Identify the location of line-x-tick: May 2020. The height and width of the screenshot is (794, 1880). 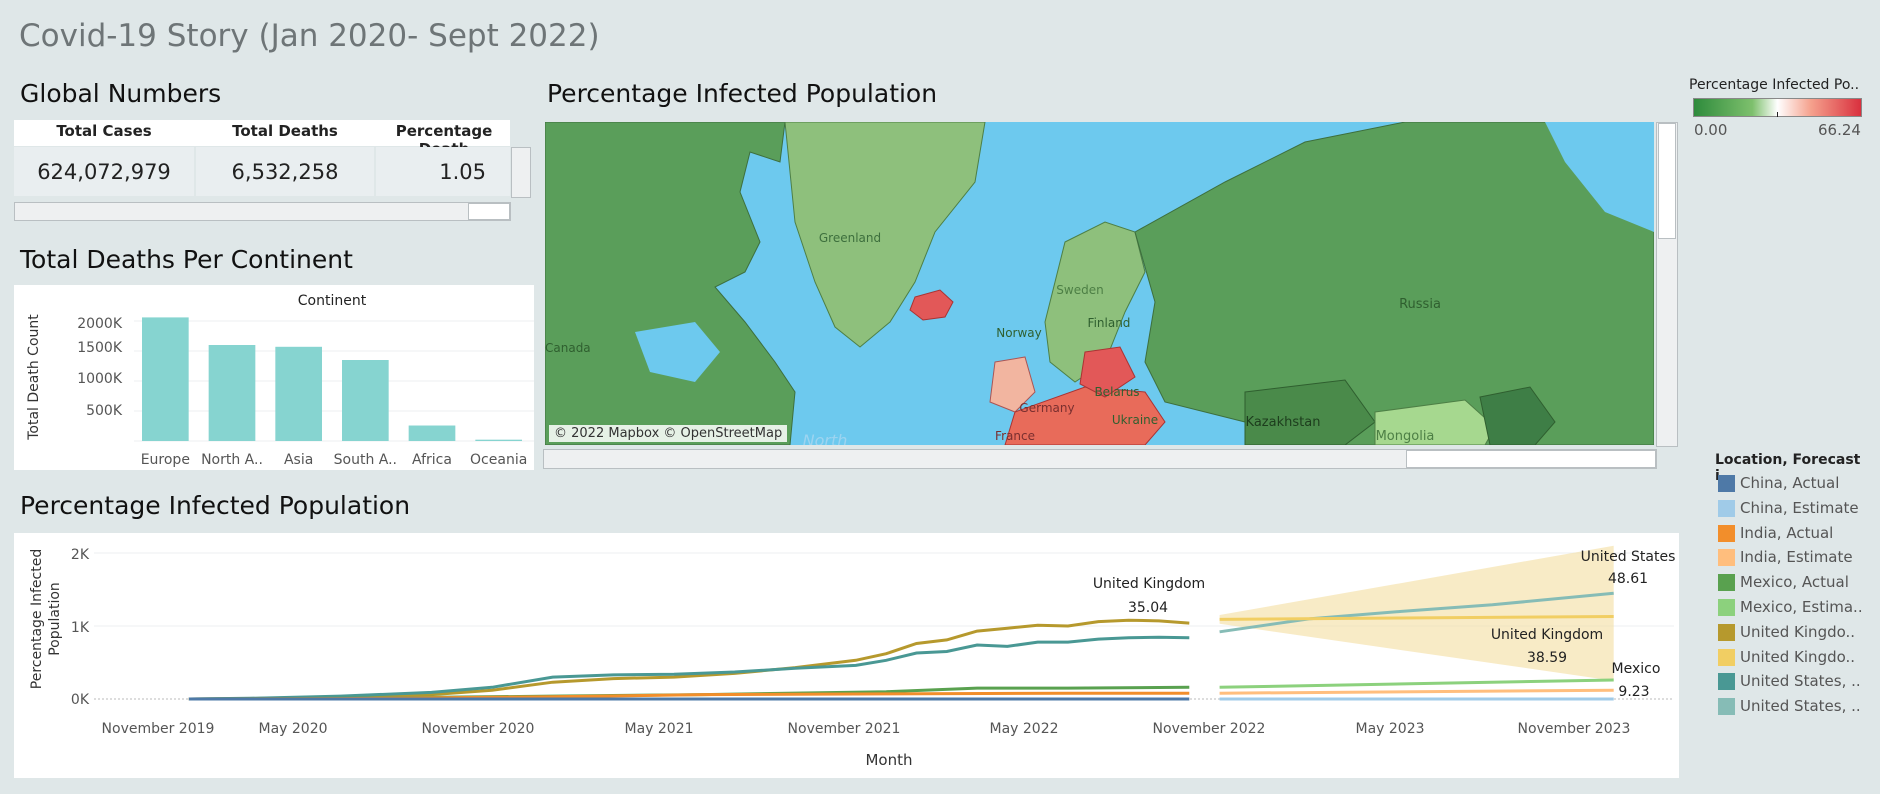
(292, 729).